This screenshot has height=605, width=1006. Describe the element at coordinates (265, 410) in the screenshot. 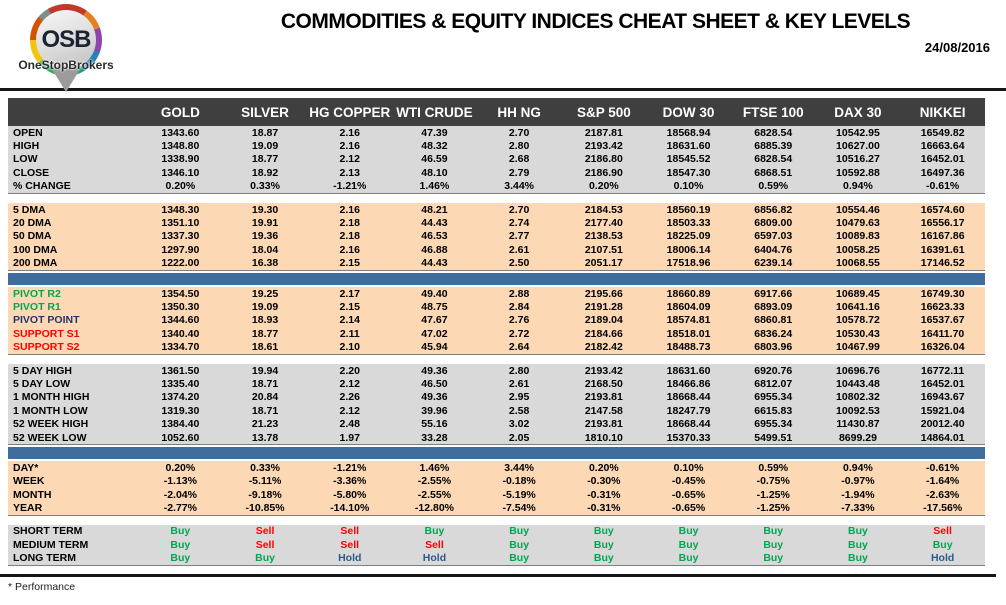

I see `value-cell: 18.71` at that location.